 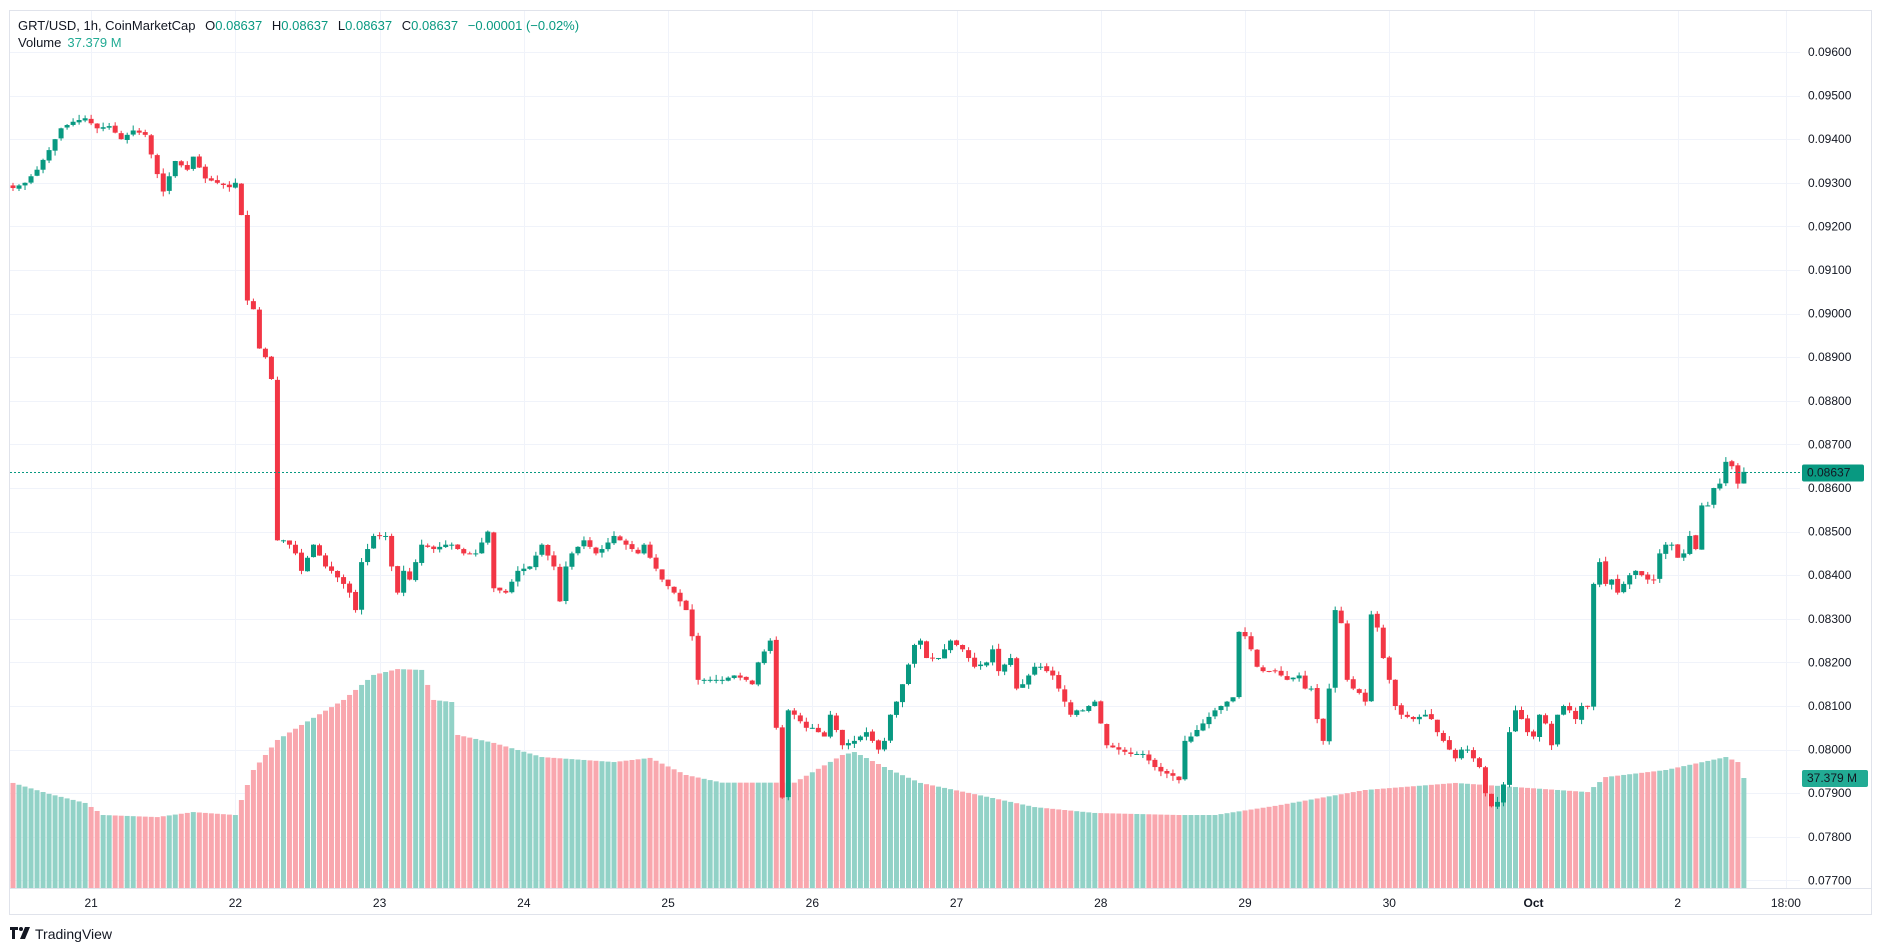 What do you see at coordinates (107, 25) in the screenshot?
I see `symbol-title: GRT/USD, 1h, CoinMarketCap` at bounding box center [107, 25].